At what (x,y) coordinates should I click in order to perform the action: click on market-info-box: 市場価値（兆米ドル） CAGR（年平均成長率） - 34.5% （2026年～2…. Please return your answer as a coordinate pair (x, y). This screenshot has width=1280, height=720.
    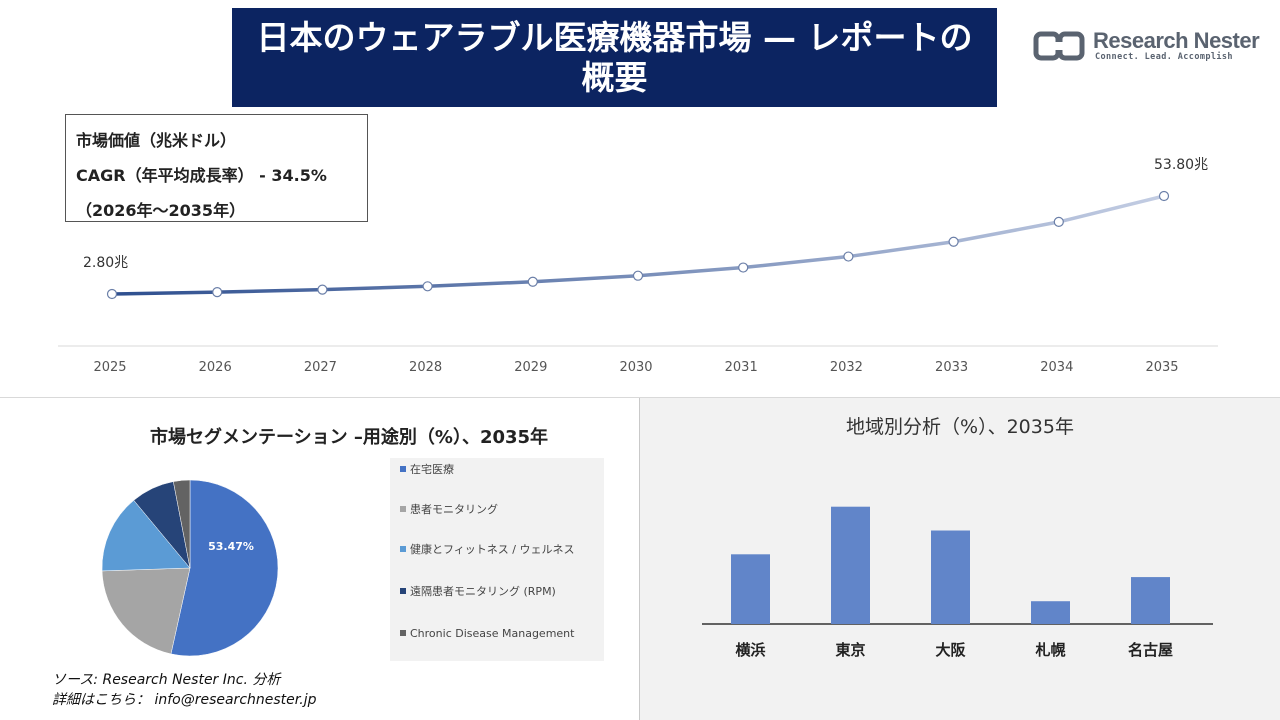
    Looking at the image, I should click on (216, 168).